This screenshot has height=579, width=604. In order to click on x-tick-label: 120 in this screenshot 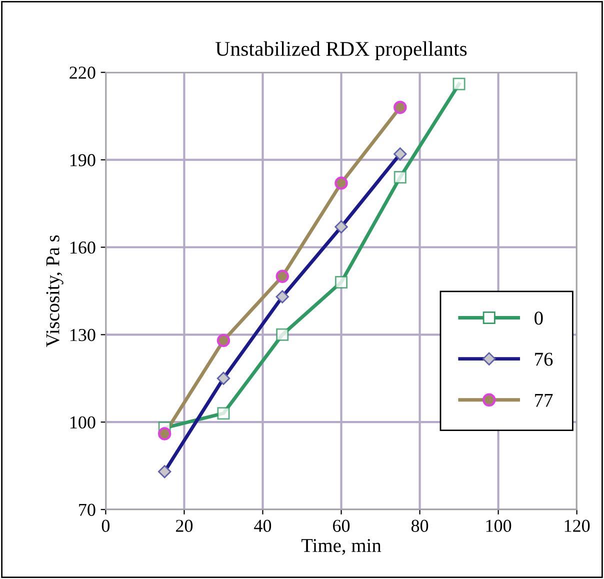, I will do `click(577, 526)`.